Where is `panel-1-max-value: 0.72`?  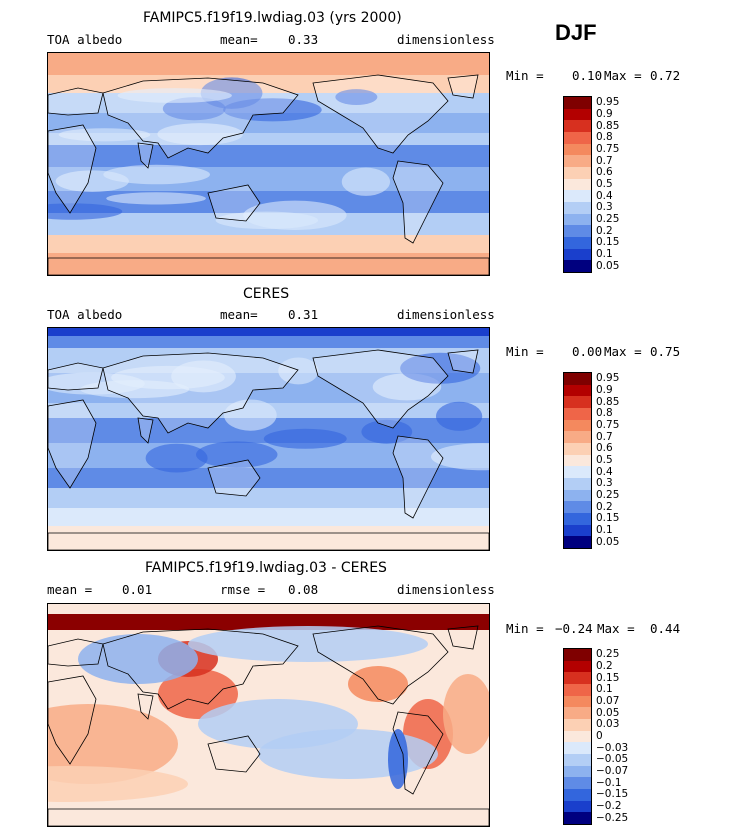
panel-1-max-value: 0.72 is located at coordinates (665, 75).